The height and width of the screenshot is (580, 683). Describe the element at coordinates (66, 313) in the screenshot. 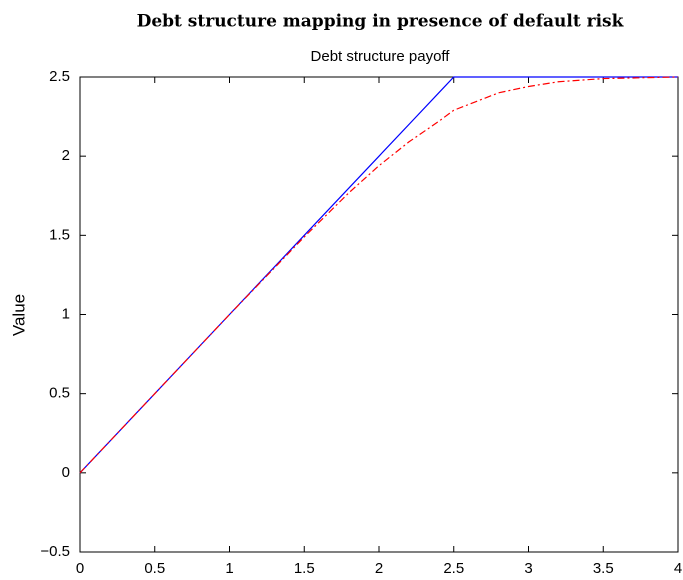

I see `y-tick-label: 1` at that location.